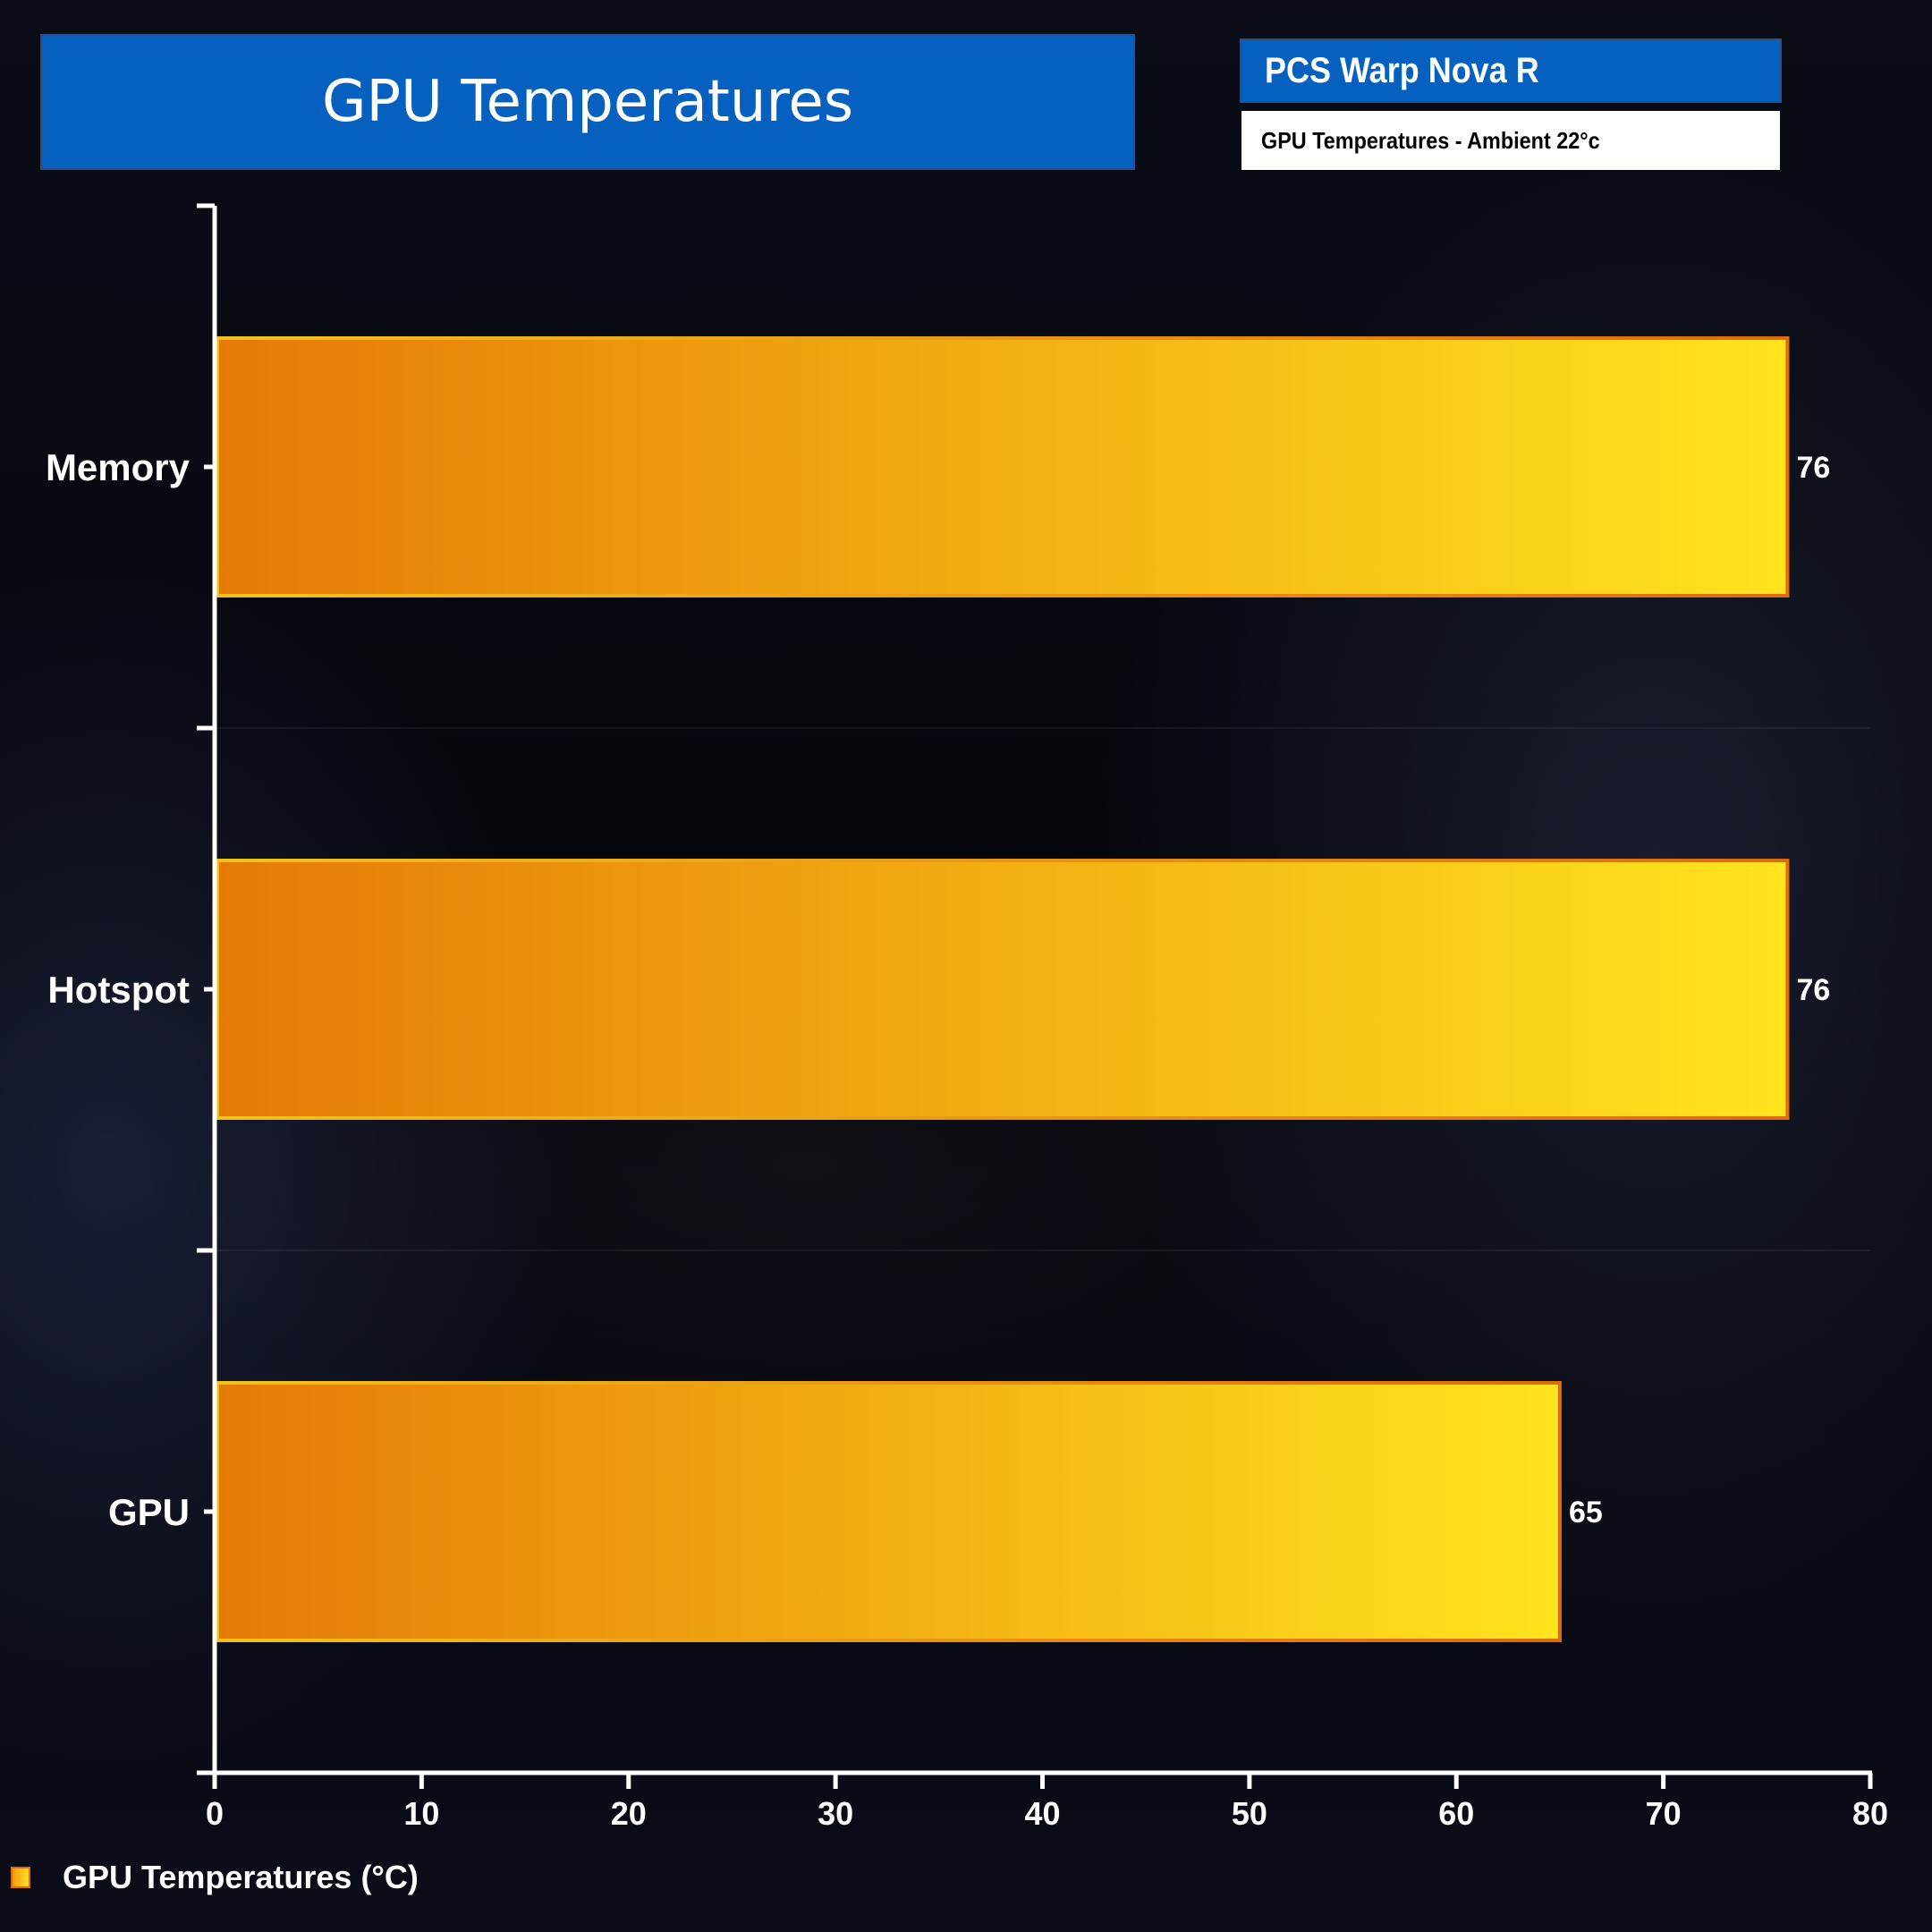 This screenshot has width=1932, height=1932. Describe the element at coordinates (215, 1813) in the screenshot. I see `x-tick-label: 0` at that location.